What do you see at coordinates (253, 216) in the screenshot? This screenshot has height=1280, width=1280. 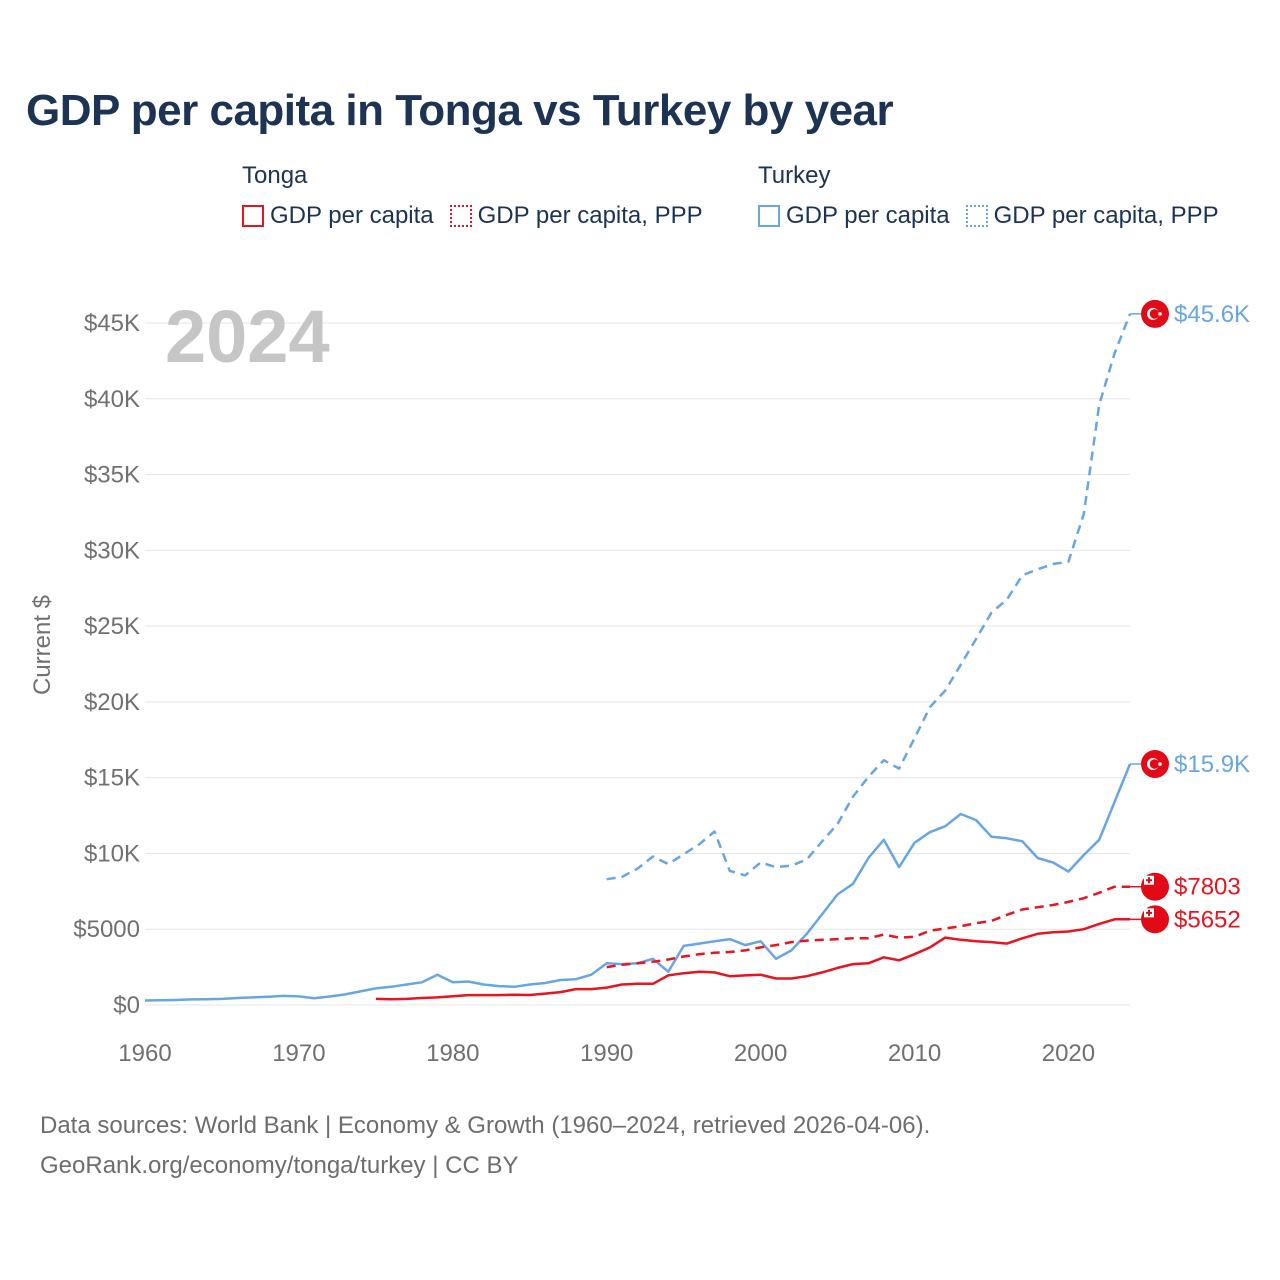 I see `legend-swatch-solid-red` at bounding box center [253, 216].